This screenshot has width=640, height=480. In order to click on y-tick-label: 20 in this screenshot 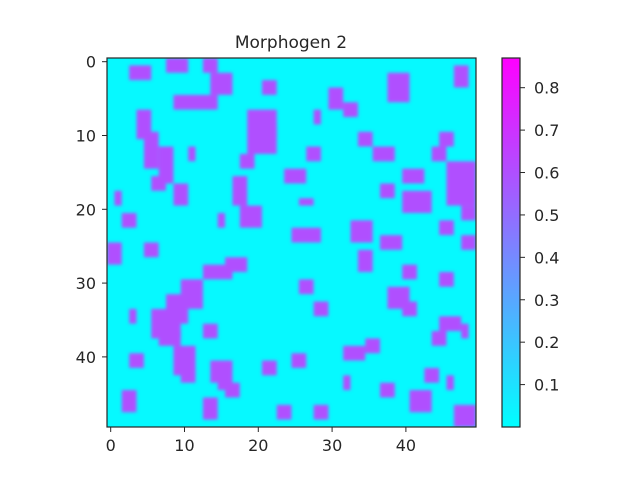, I will do `click(86, 209)`.